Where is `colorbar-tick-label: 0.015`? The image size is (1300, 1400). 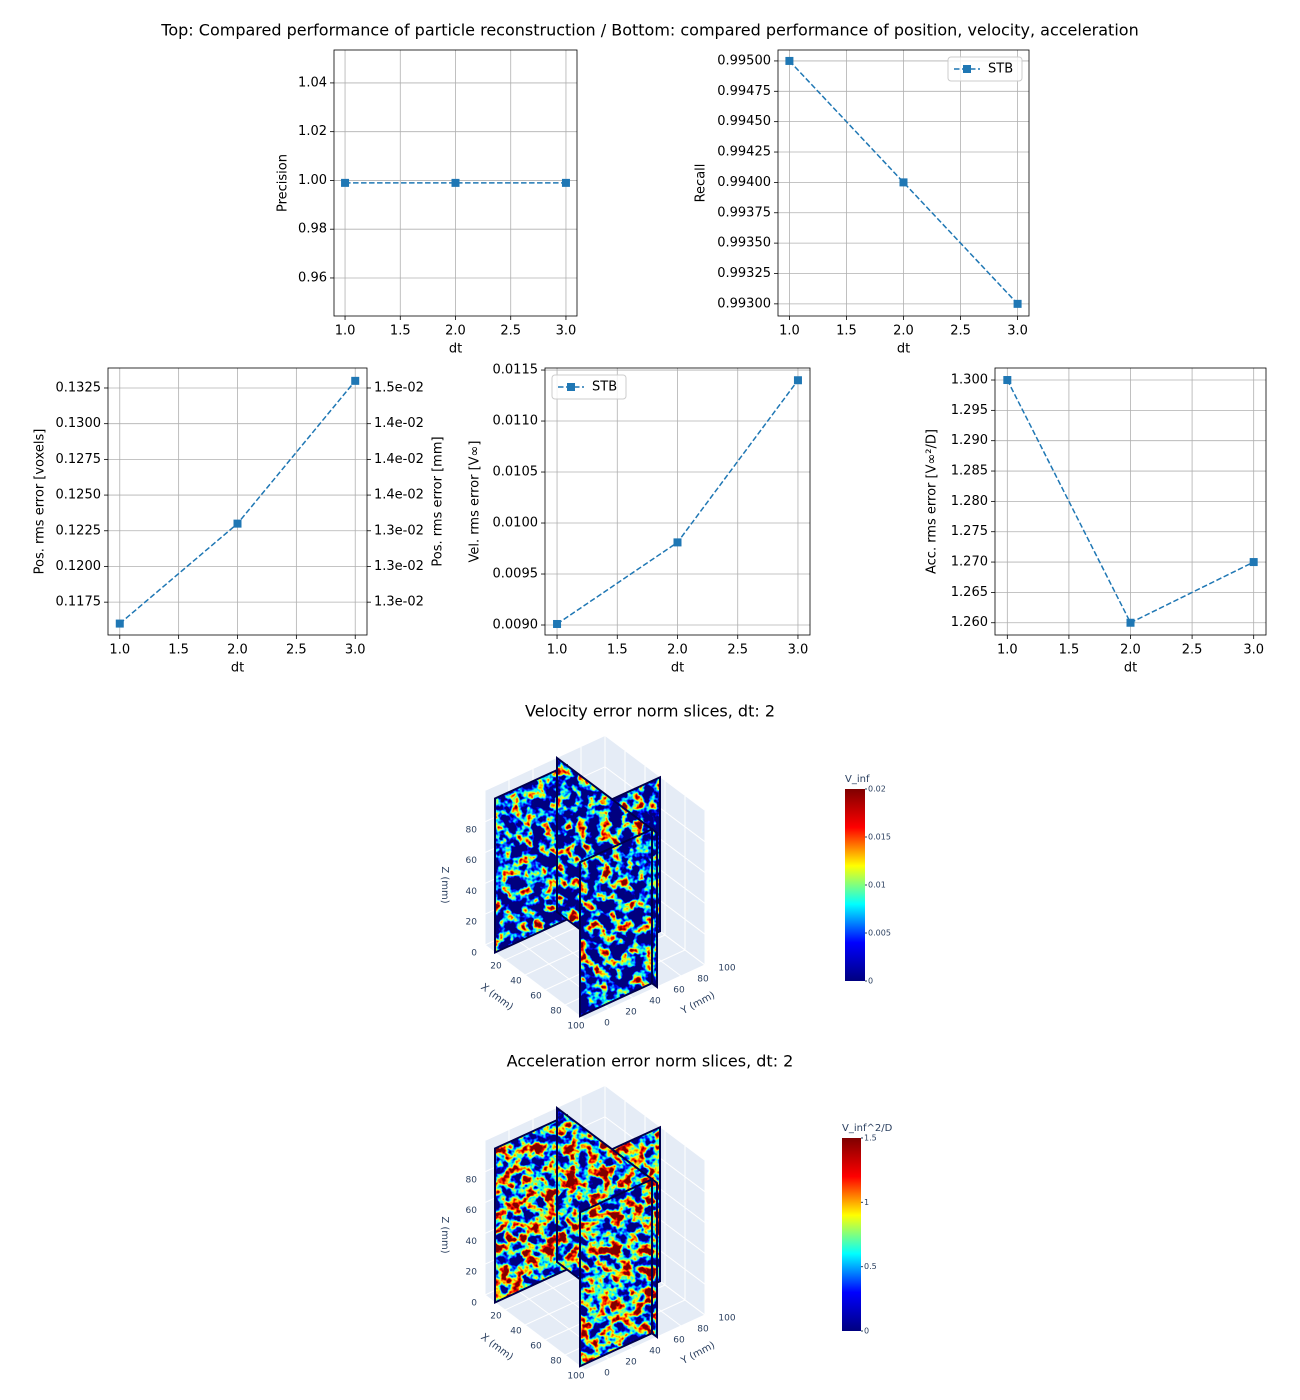 colorbar-tick-label: 0.015 is located at coordinates (879, 837).